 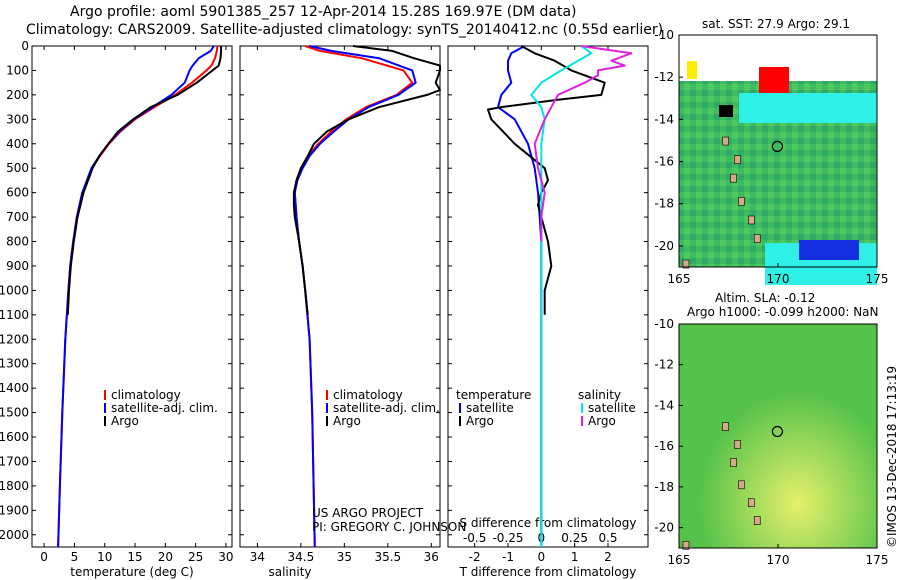 What do you see at coordinates (165, 557) in the screenshot?
I see `temperature-xtick-label: 20` at bounding box center [165, 557].